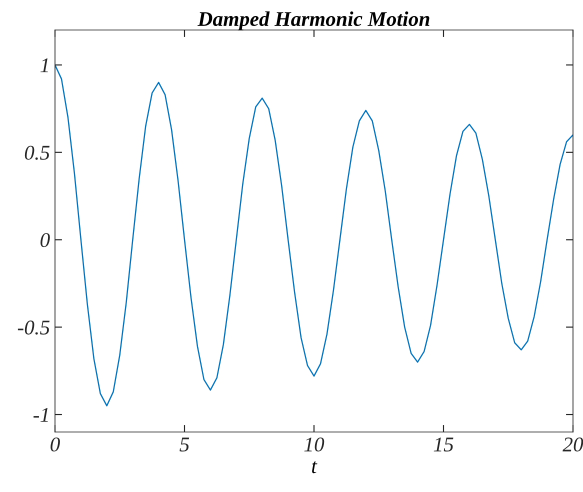  What do you see at coordinates (41, 415) in the screenshot?
I see `y-tick-label: -1` at bounding box center [41, 415].